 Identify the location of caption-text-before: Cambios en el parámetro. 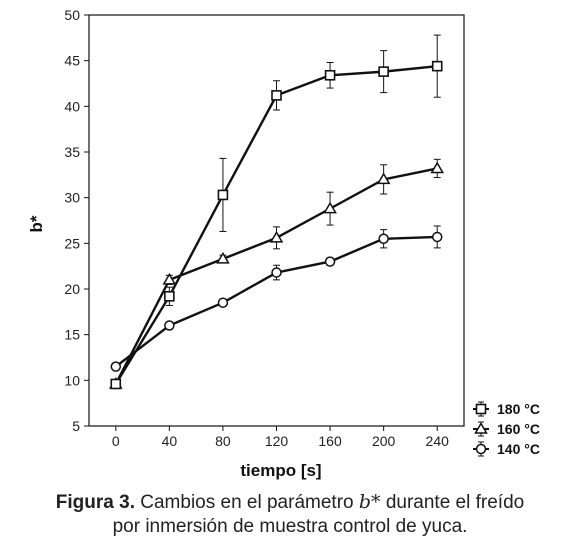
(247, 502).